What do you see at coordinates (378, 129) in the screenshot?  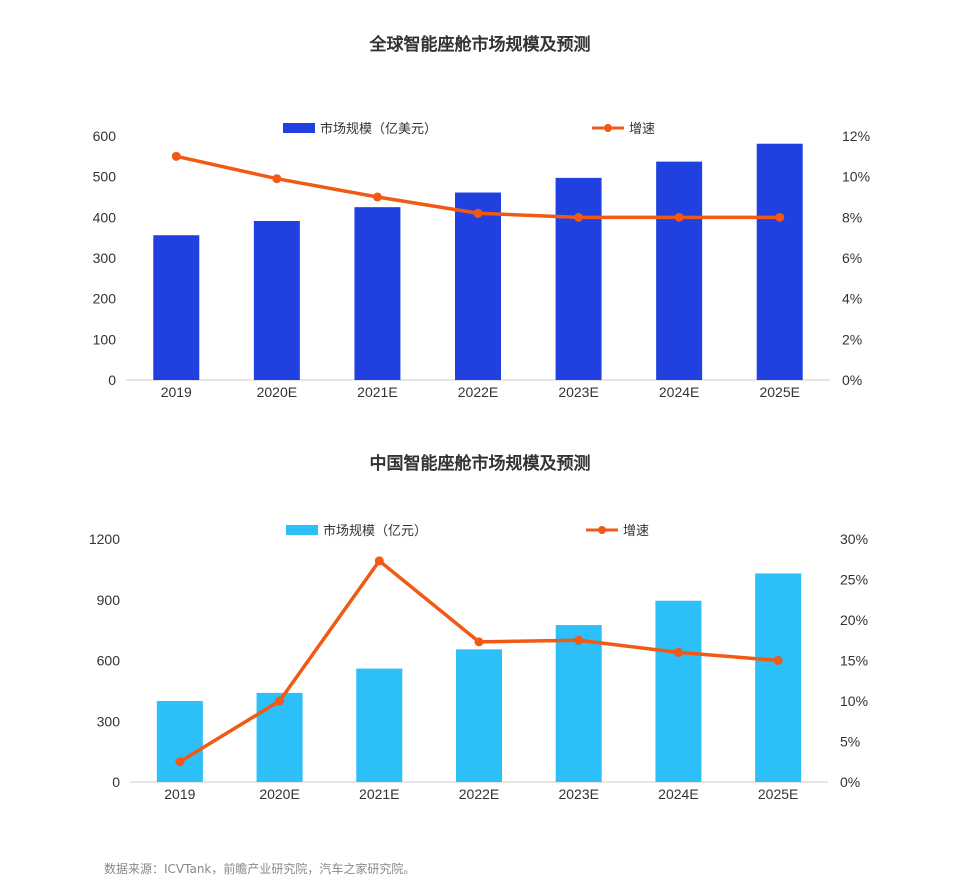 I see `legend-bar-label: 市场规模（亿美元）` at bounding box center [378, 129].